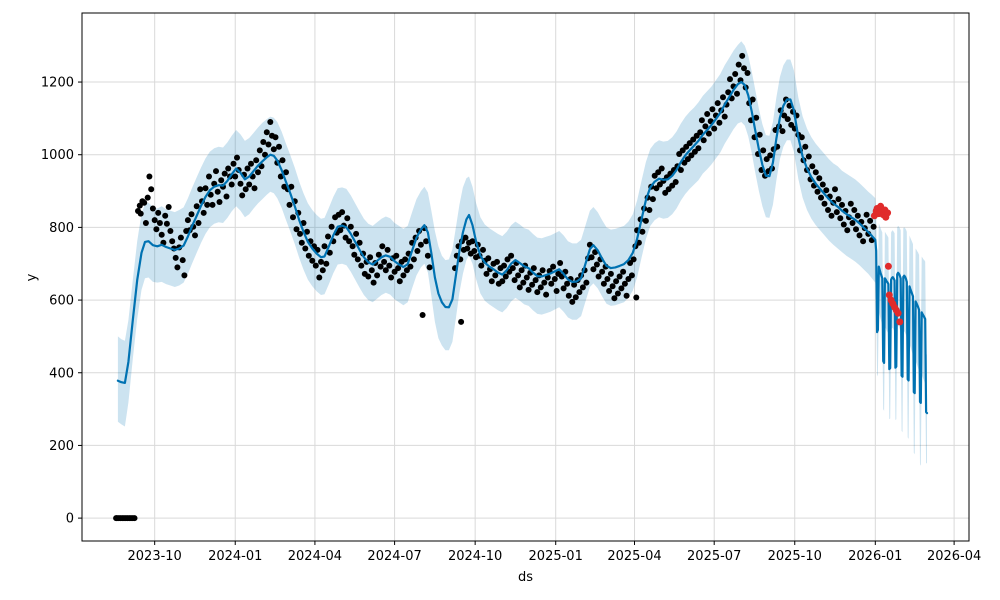  What do you see at coordinates (57, 83) in the screenshot?
I see `y-tick-label: 1200` at bounding box center [57, 83].